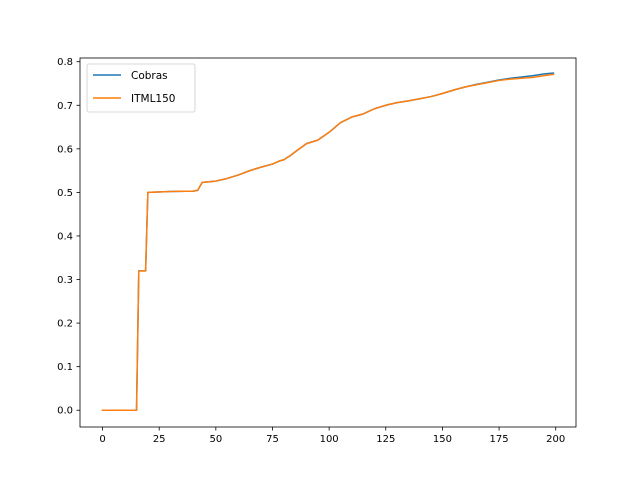  Describe the element at coordinates (102, 439) in the screenshot. I see `x-tick-label: 0` at that location.